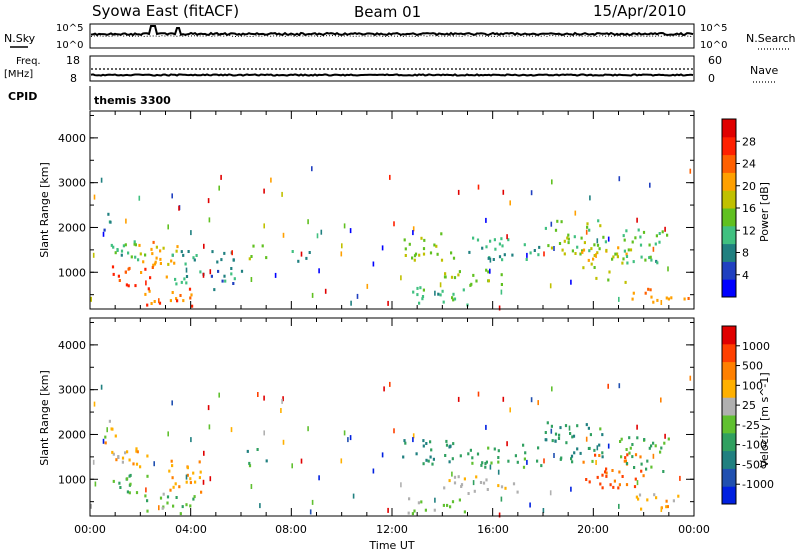  I want to click on power-colorbar: 28 24 20 16 12 8 4, so click(738, 208).